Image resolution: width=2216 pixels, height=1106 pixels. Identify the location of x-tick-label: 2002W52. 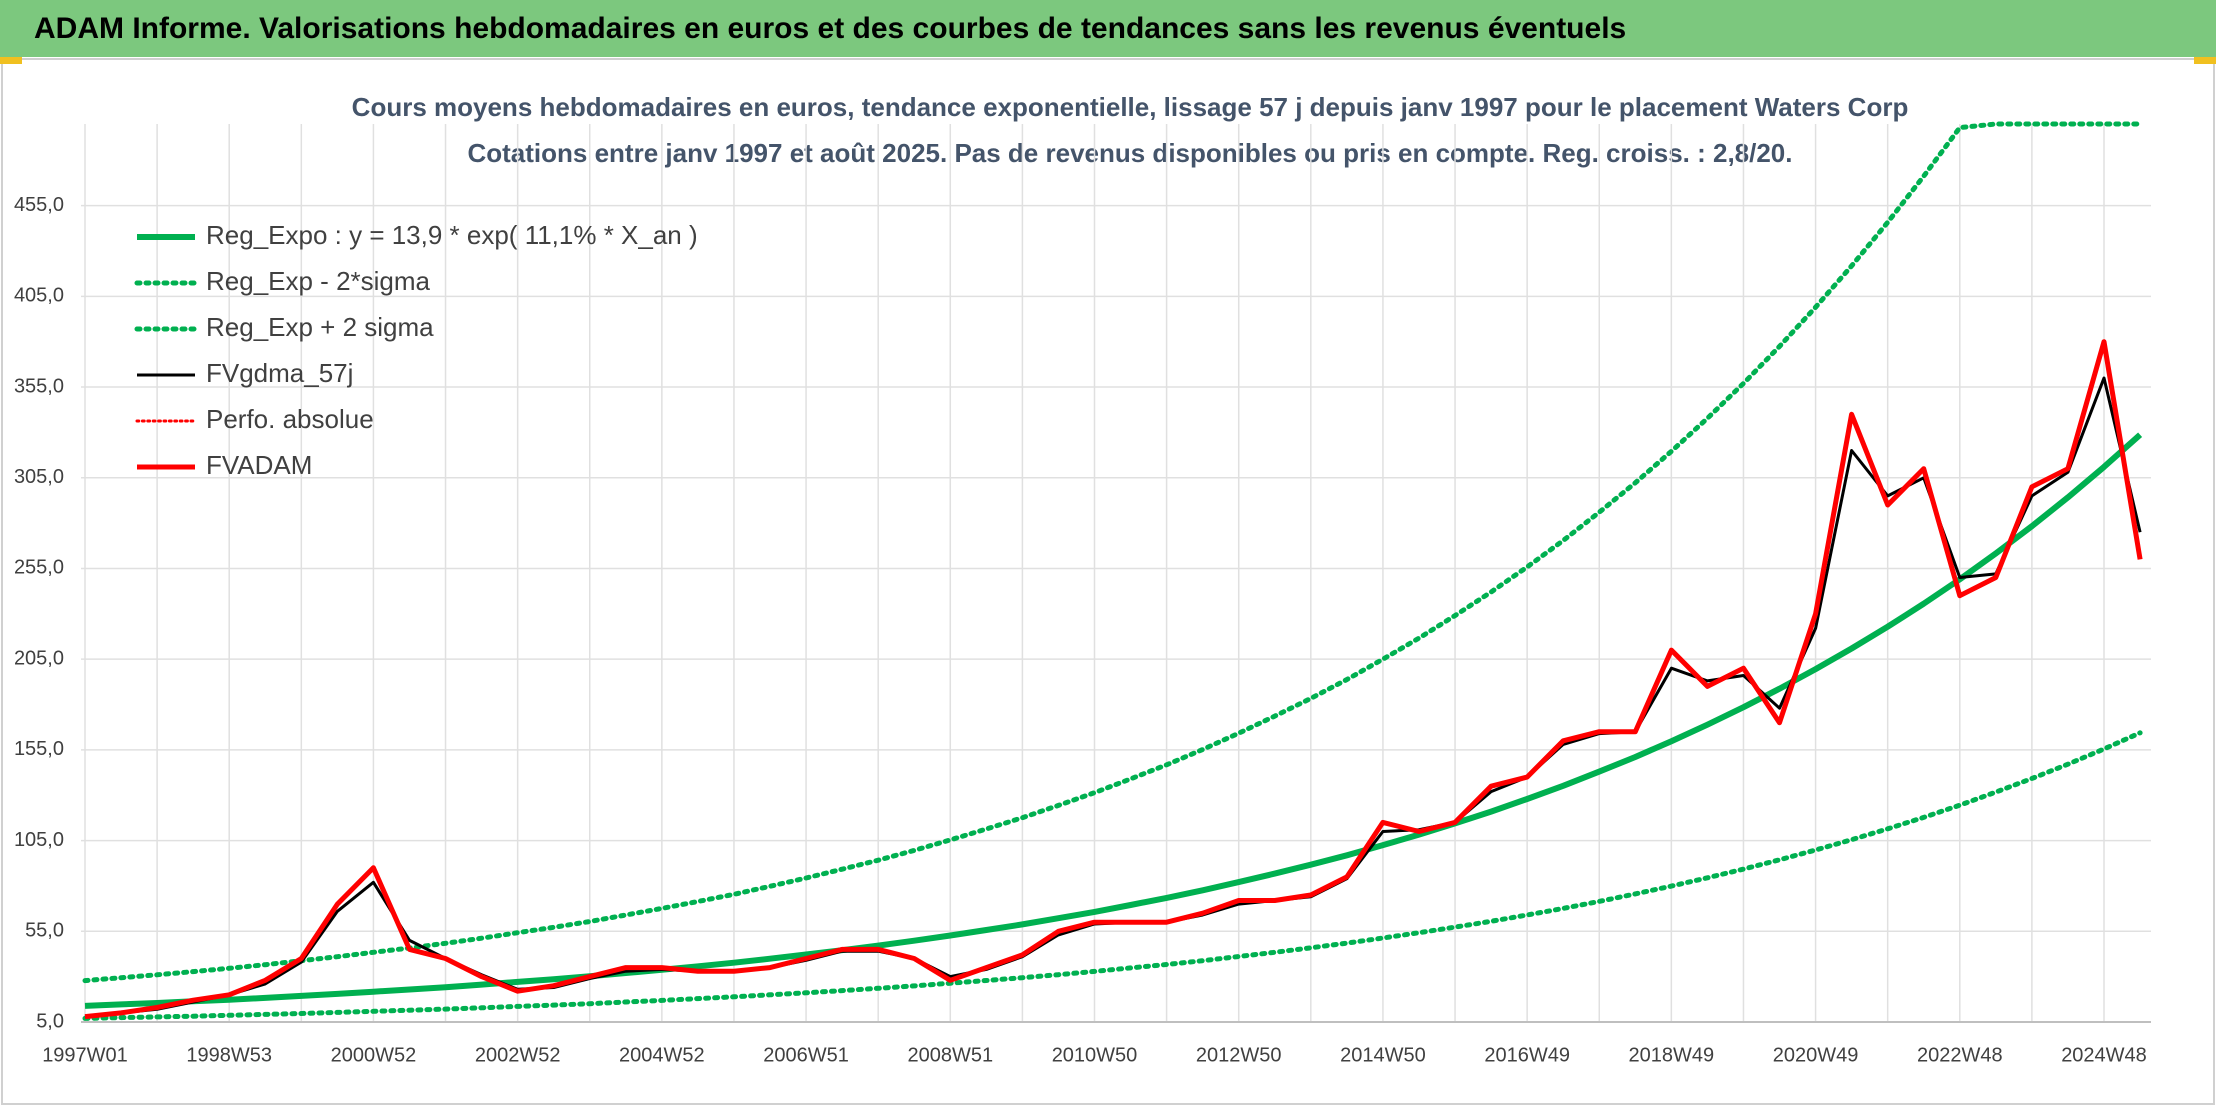
(518, 1055).